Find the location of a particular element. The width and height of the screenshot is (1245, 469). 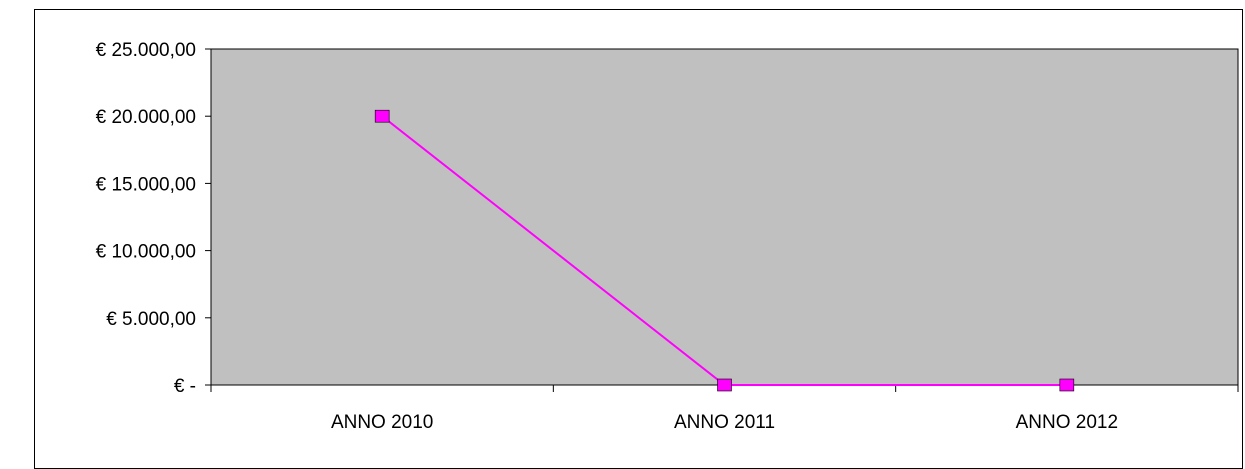

y-tick-label: € 5.000,00 is located at coordinates (151, 319).